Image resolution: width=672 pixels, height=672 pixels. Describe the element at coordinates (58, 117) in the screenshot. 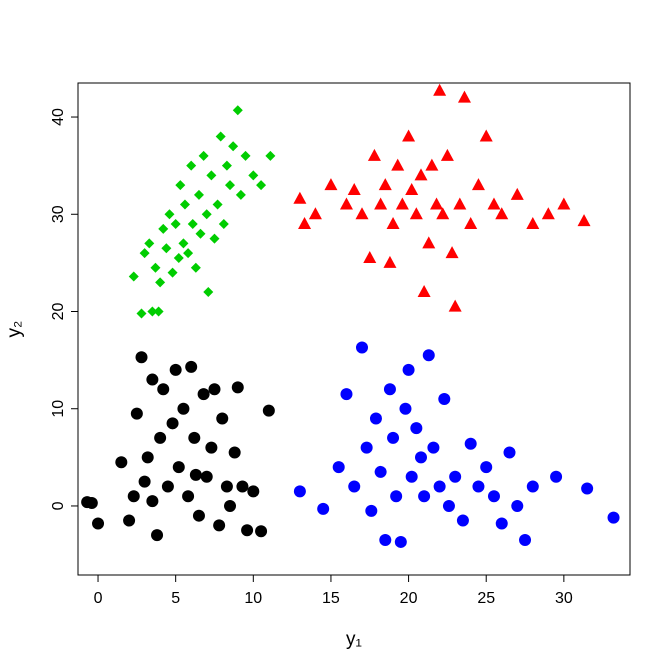

I see `y-tick-label: 40` at that location.